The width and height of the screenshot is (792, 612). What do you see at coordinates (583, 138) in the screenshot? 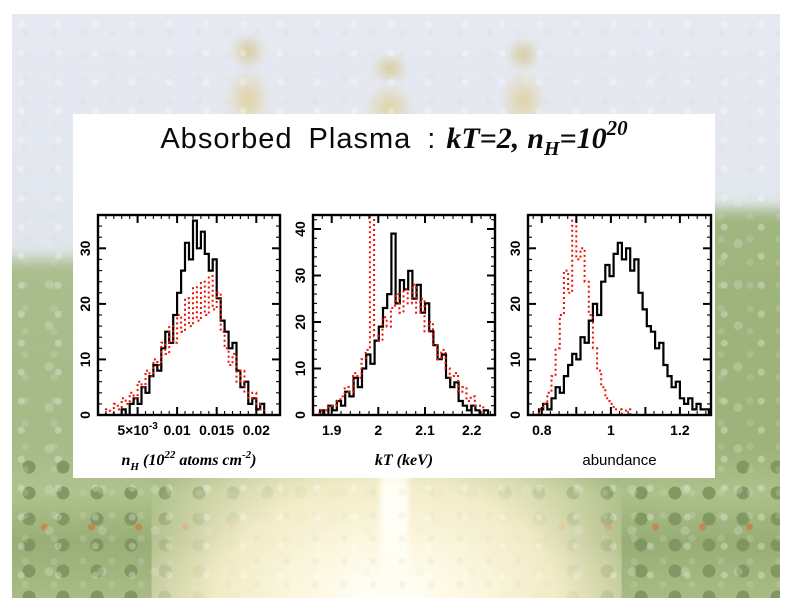
I see `title-math-equals: =10` at bounding box center [583, 138].